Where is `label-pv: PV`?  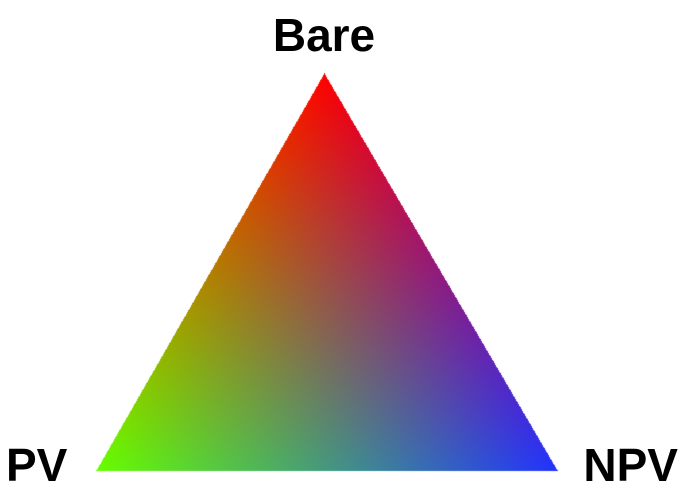
label-pv: PV is located at coordinates (37, 465).